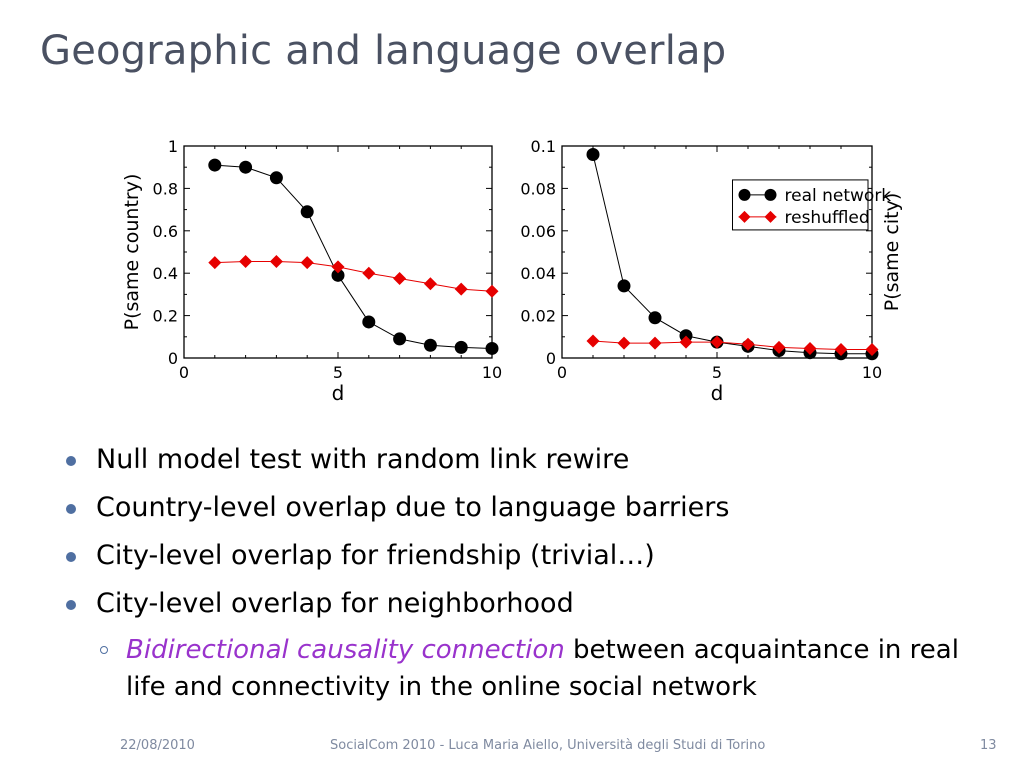 The image size is (1024, 768). What do you see at coordinates (538, 316) in the screenshot?
I see `y-tick-label: 0.02` at bounding box center [538, 316].